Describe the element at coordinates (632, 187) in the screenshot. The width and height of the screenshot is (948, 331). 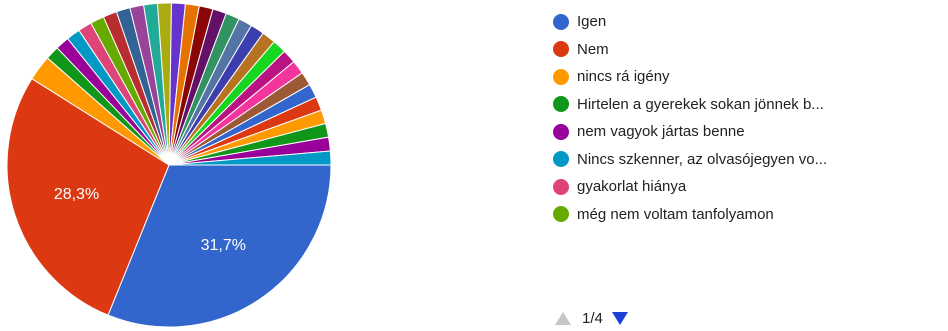
I see `legend-label: gyakorlat hiánya` at that location.